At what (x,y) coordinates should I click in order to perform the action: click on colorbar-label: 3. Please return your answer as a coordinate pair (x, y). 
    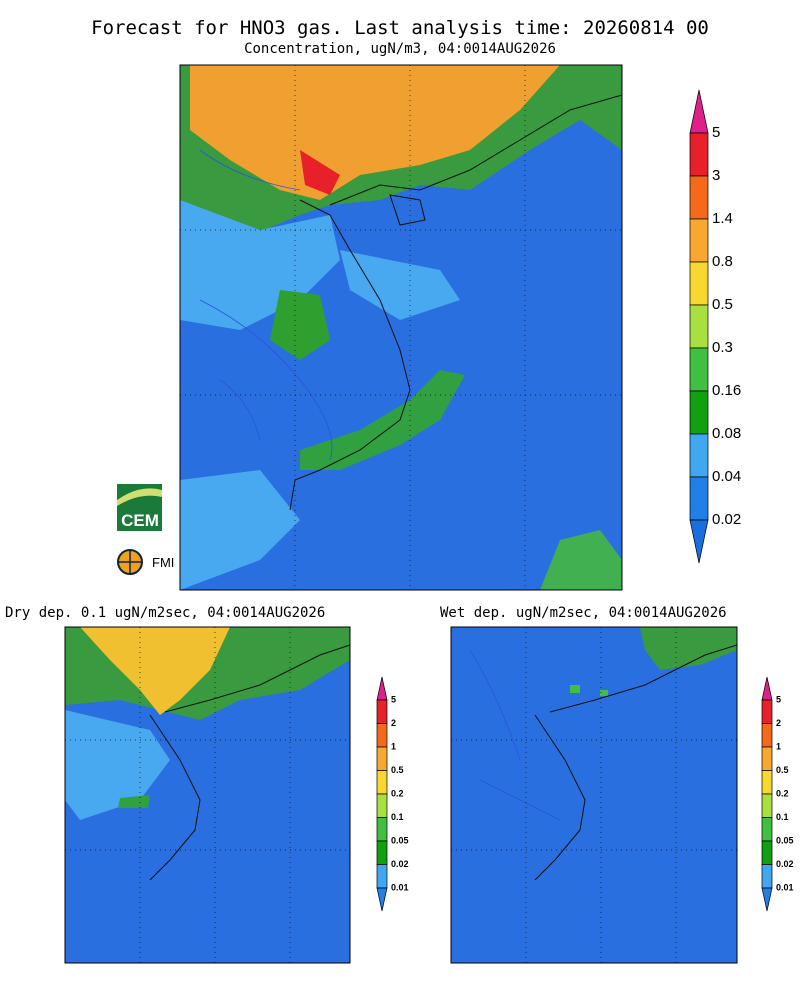
    Looking at the image, I should click on (716, 175).